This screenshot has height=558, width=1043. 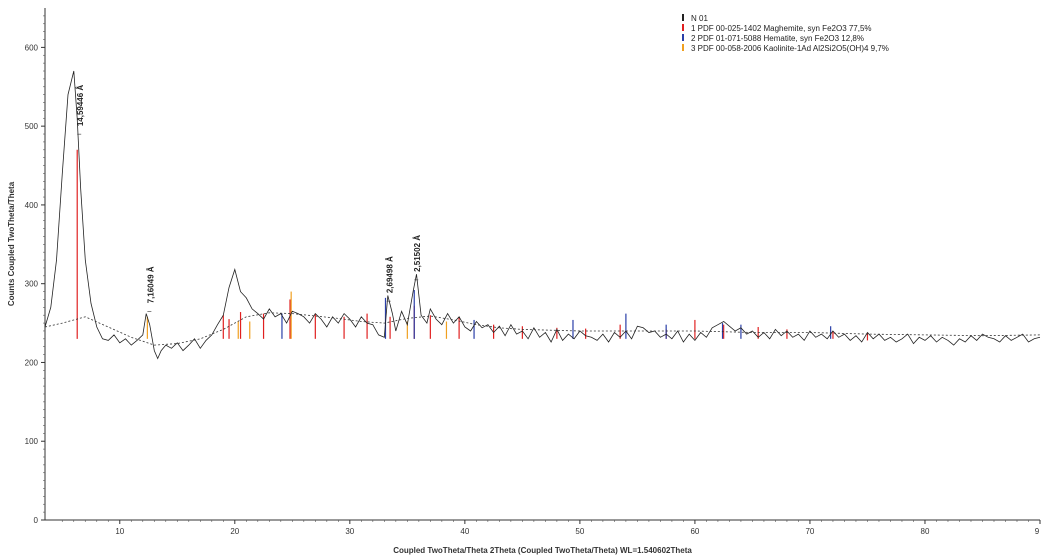 I want to click on y-tick-label: 600, so click(x=32, y=47).